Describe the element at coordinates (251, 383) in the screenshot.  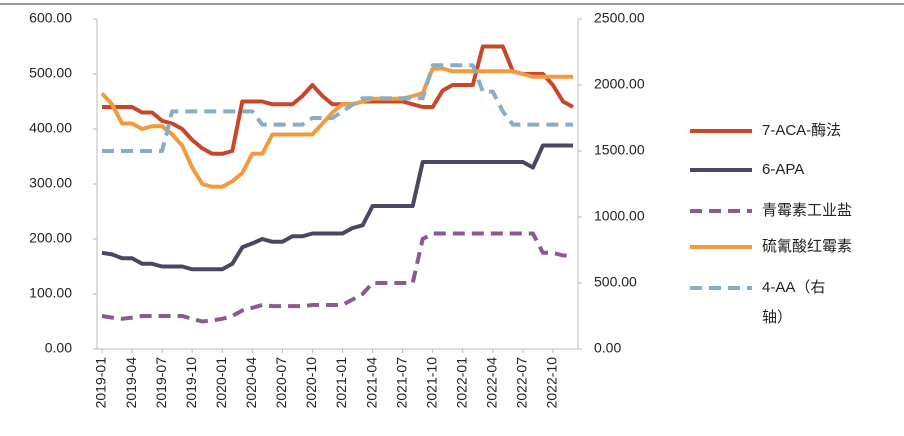
I see `x-tick-label: 2020-04` at that location.